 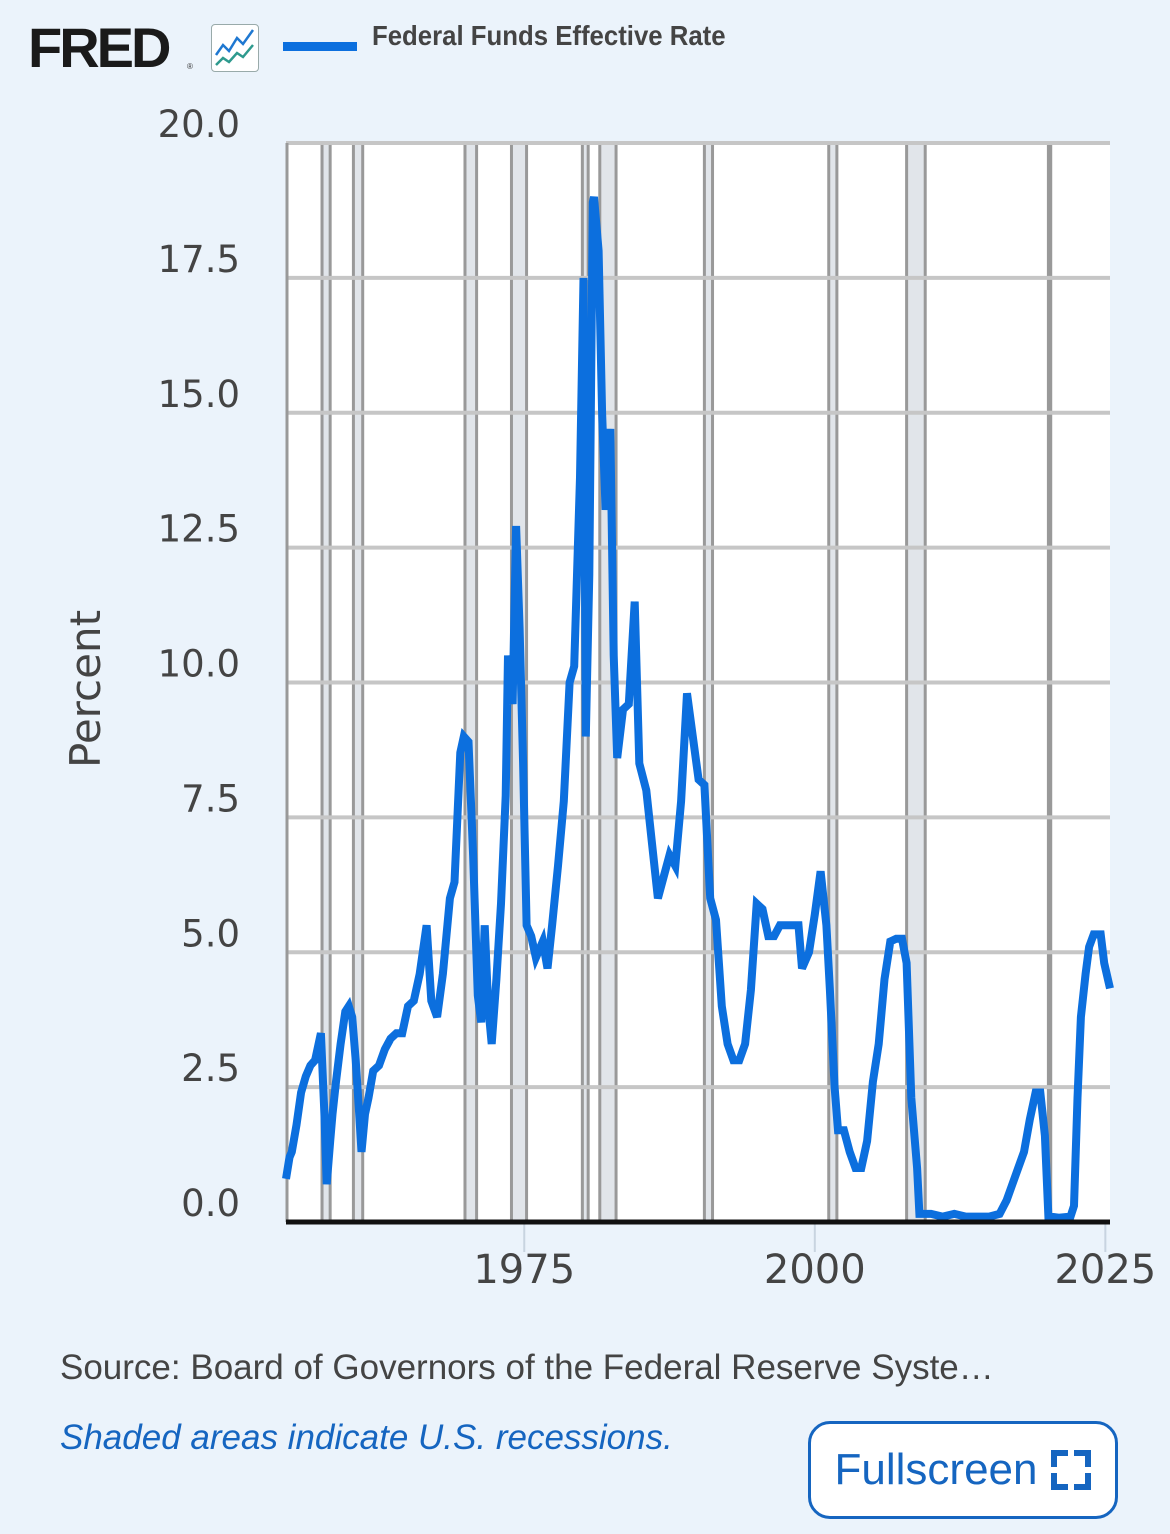 I want to click on fred-logo: FRED, so click(x=99, y=47).